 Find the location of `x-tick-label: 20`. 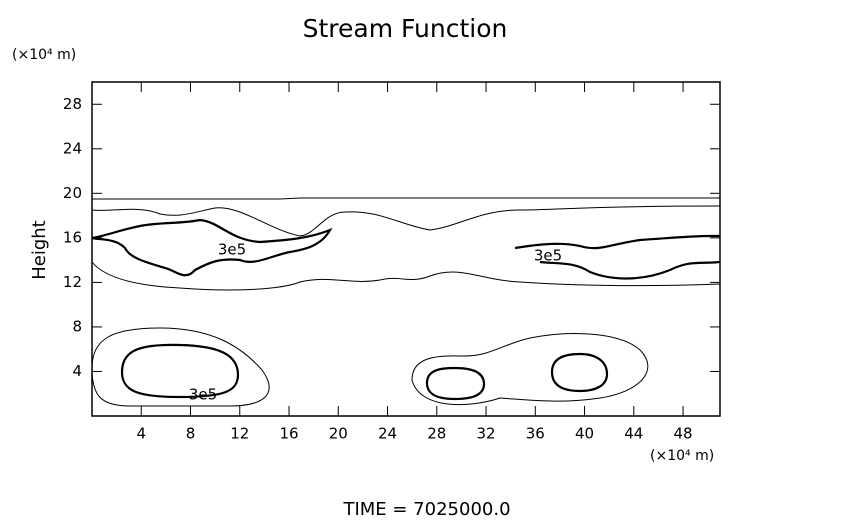

x-tick-label: 20 is located at coordinates (338, 434).